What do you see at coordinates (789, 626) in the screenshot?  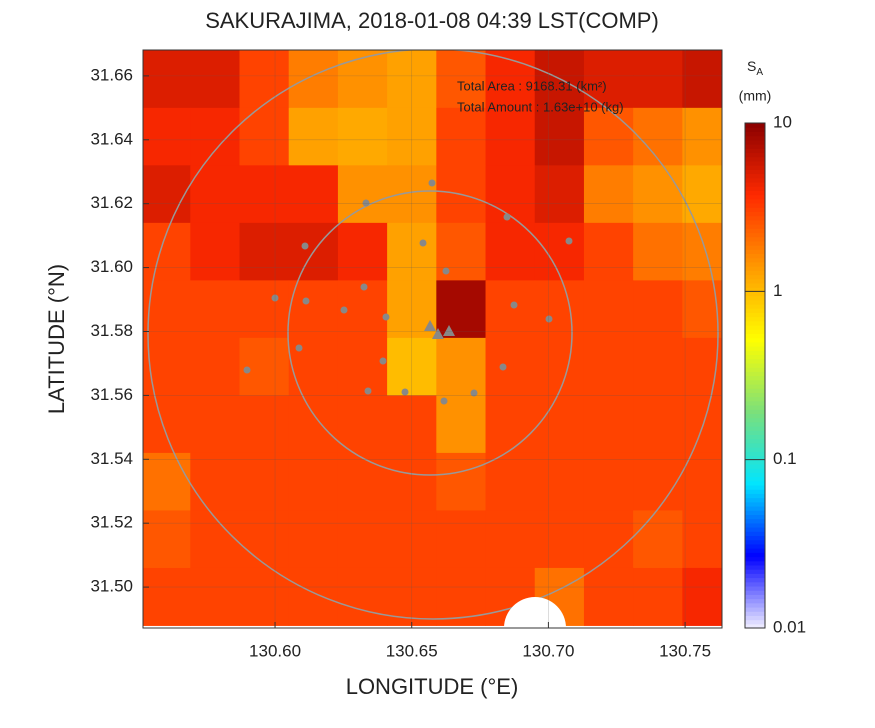 I see `colorbar-tick-label: 0.01` at bounding box center [789, 626].